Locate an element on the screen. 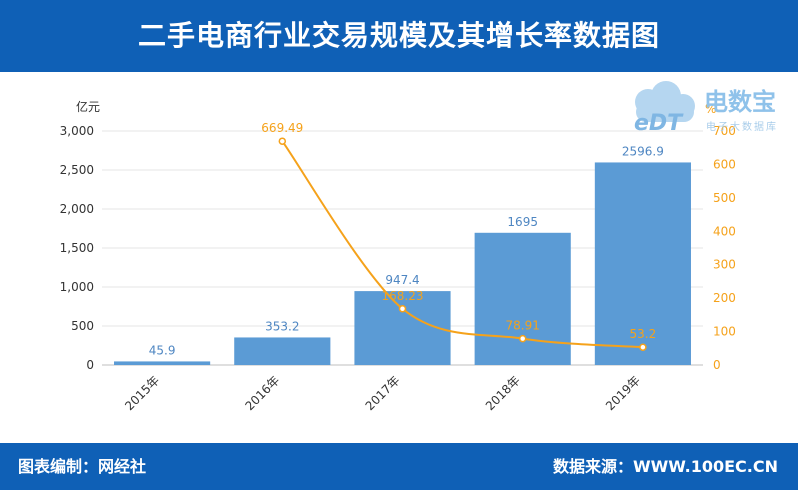 Image resolution: width=798 pixels, height=490 pixels. right-tick-label: 700 is located at coordinates (724, 131).